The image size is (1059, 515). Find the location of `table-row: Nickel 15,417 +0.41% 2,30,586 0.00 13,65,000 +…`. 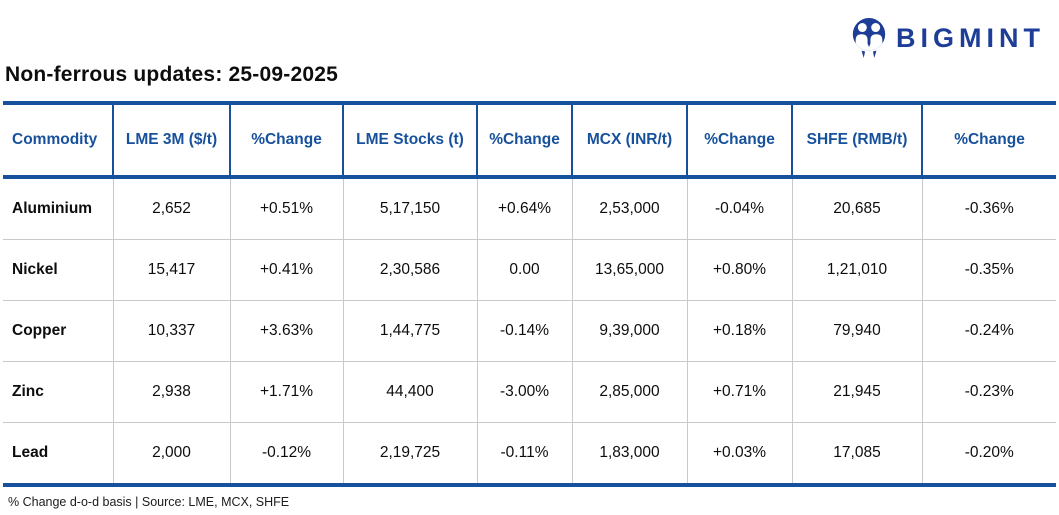

table-row: Nickel 15,417 +0.41% 2,30,586 0.00 13,65,000 +… is located at coordinates (529, 270).